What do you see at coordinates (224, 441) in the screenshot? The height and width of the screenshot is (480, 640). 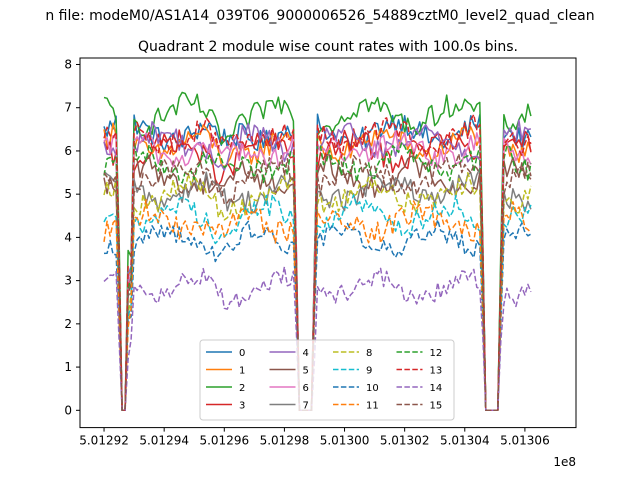 I see `x-tick-label: 5.01296` at bounding box center [224, 441].